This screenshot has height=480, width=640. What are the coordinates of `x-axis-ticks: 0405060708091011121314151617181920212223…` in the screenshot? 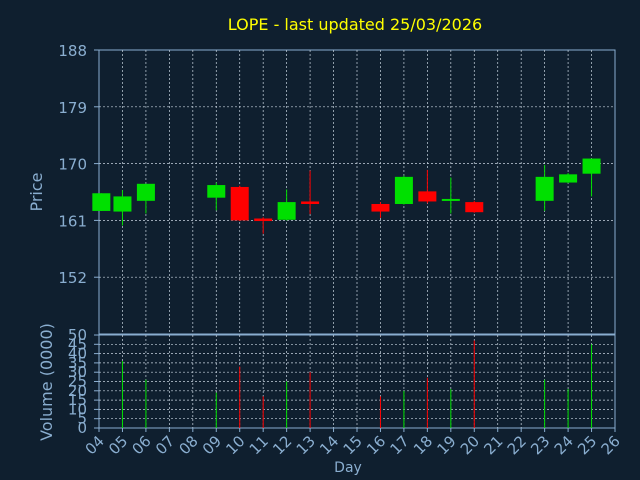 It's located at (353, 443).